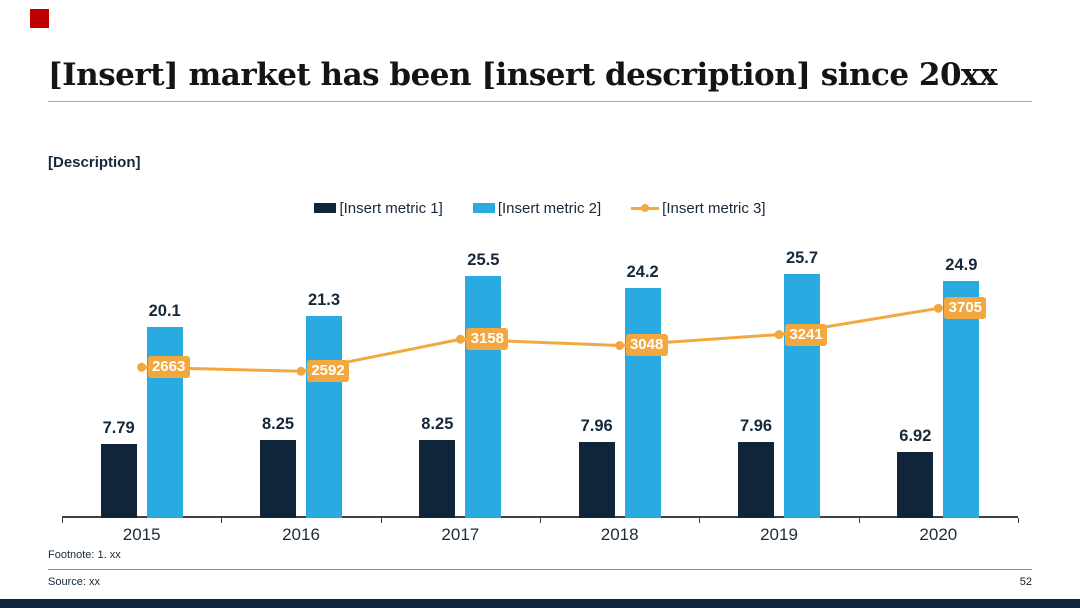 The image size is (1080, 608). I want to click on bar-label-metric2-2018: 24.2, so click(642, 272).